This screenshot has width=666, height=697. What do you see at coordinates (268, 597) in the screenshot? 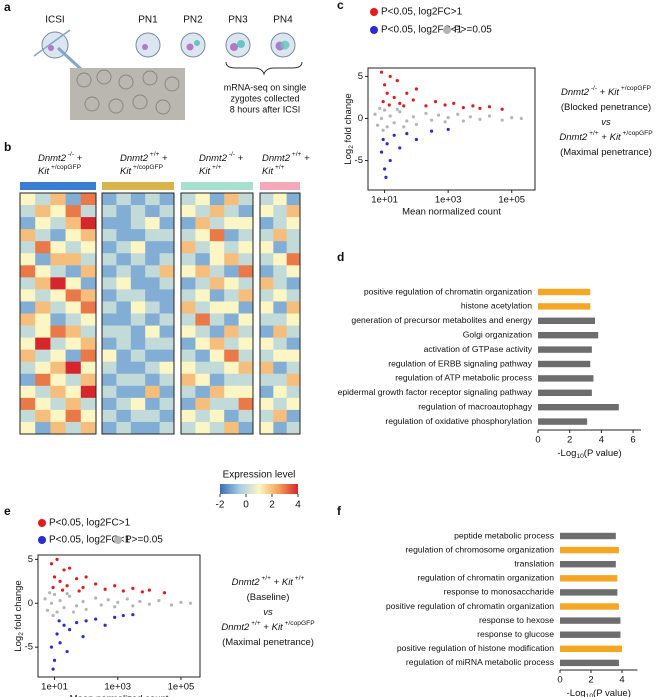
I see `label-line: (Baseline)` at bounding box center [268, 597].